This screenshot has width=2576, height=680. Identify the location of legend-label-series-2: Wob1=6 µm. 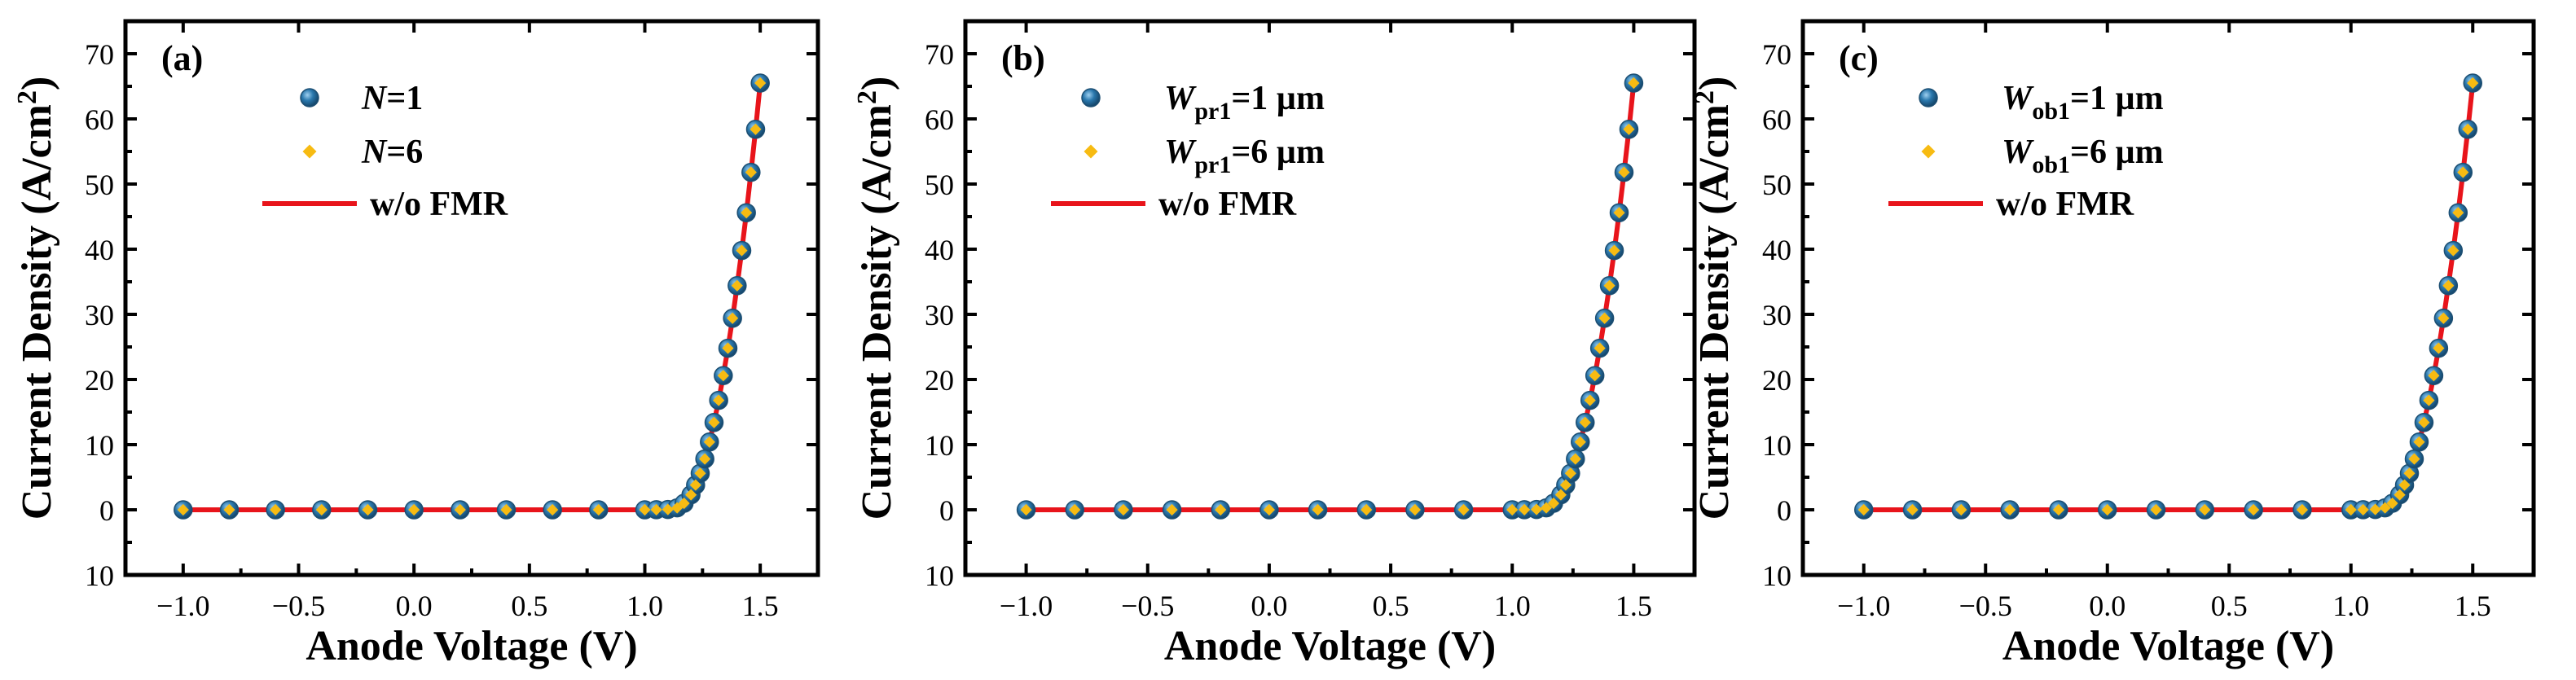
(2083, 156).